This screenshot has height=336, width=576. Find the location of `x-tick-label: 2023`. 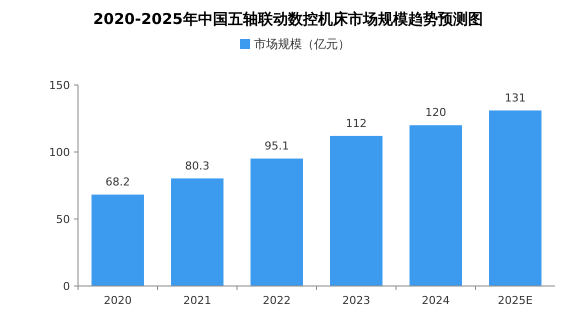

x-tick-label: 2023 is located at coordinates (356, 300).